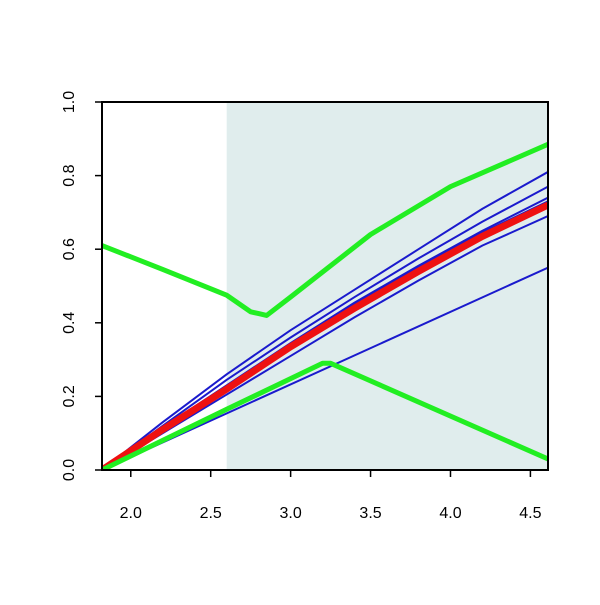 This screenshot has width=600, height=605. I want to click on line, so click(325, 415).